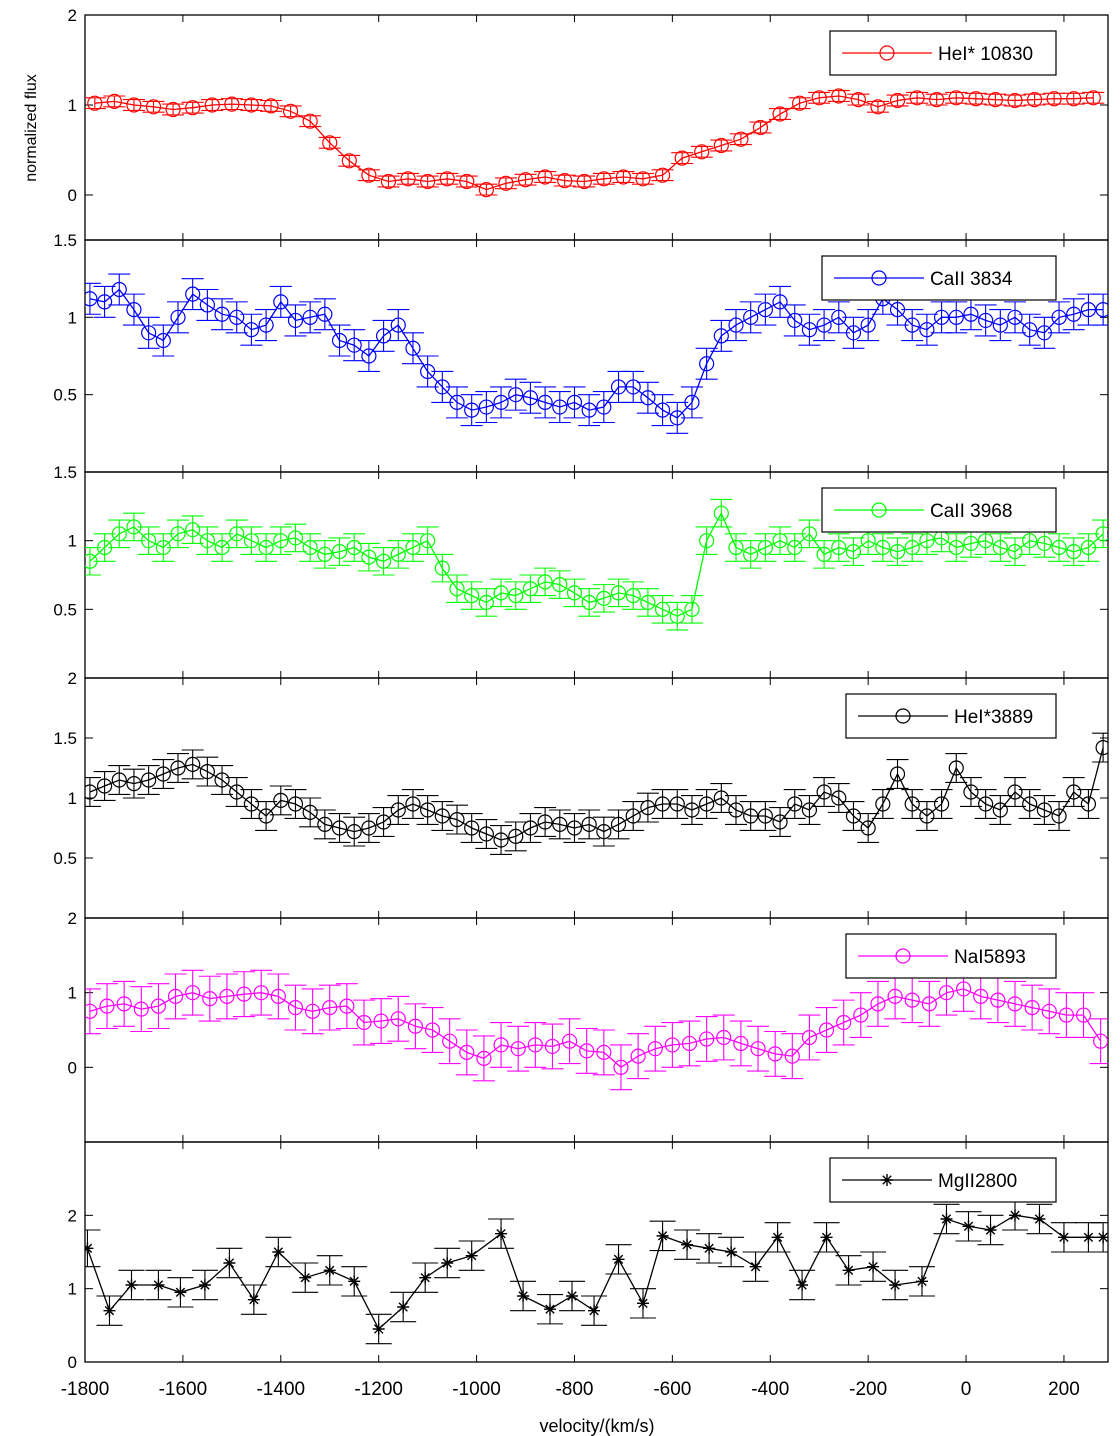 The width and height of the screenshot is (1120, 1436). What do you see at coordinates (977, 1181) in the screenshot?
I see `legend-label: MgII2800` at bounding box center [977, 1181].